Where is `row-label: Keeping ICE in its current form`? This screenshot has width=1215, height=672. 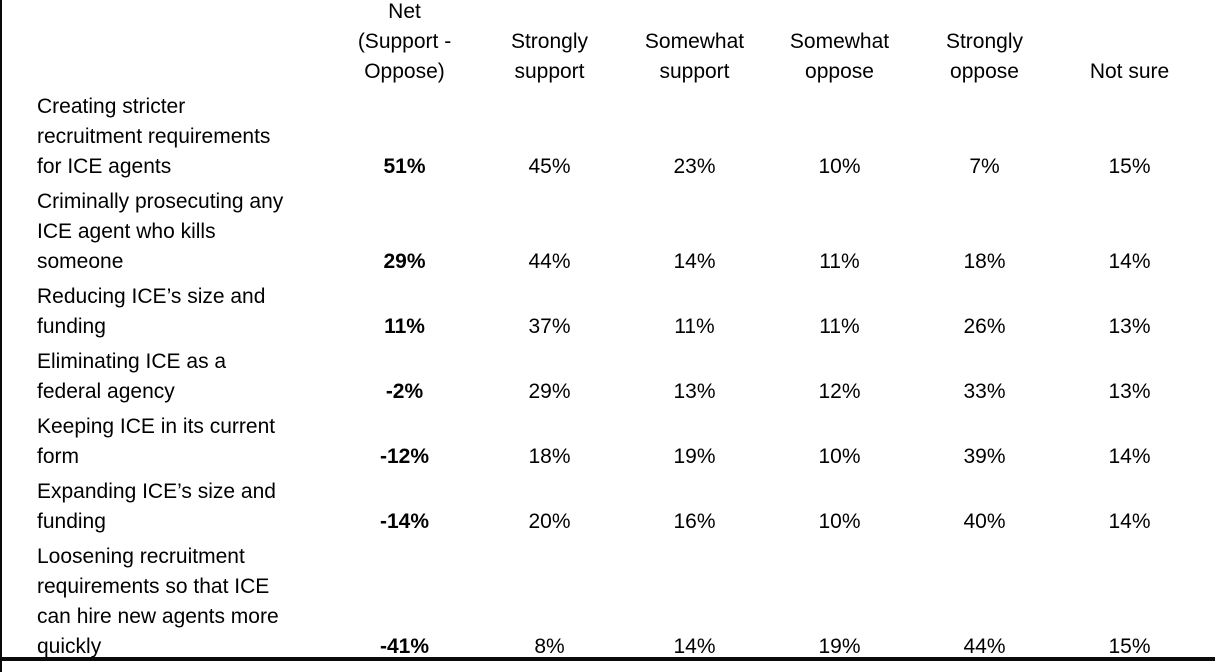 row-label: Keeping ICE in its current form is located at coordinates (156, 441).